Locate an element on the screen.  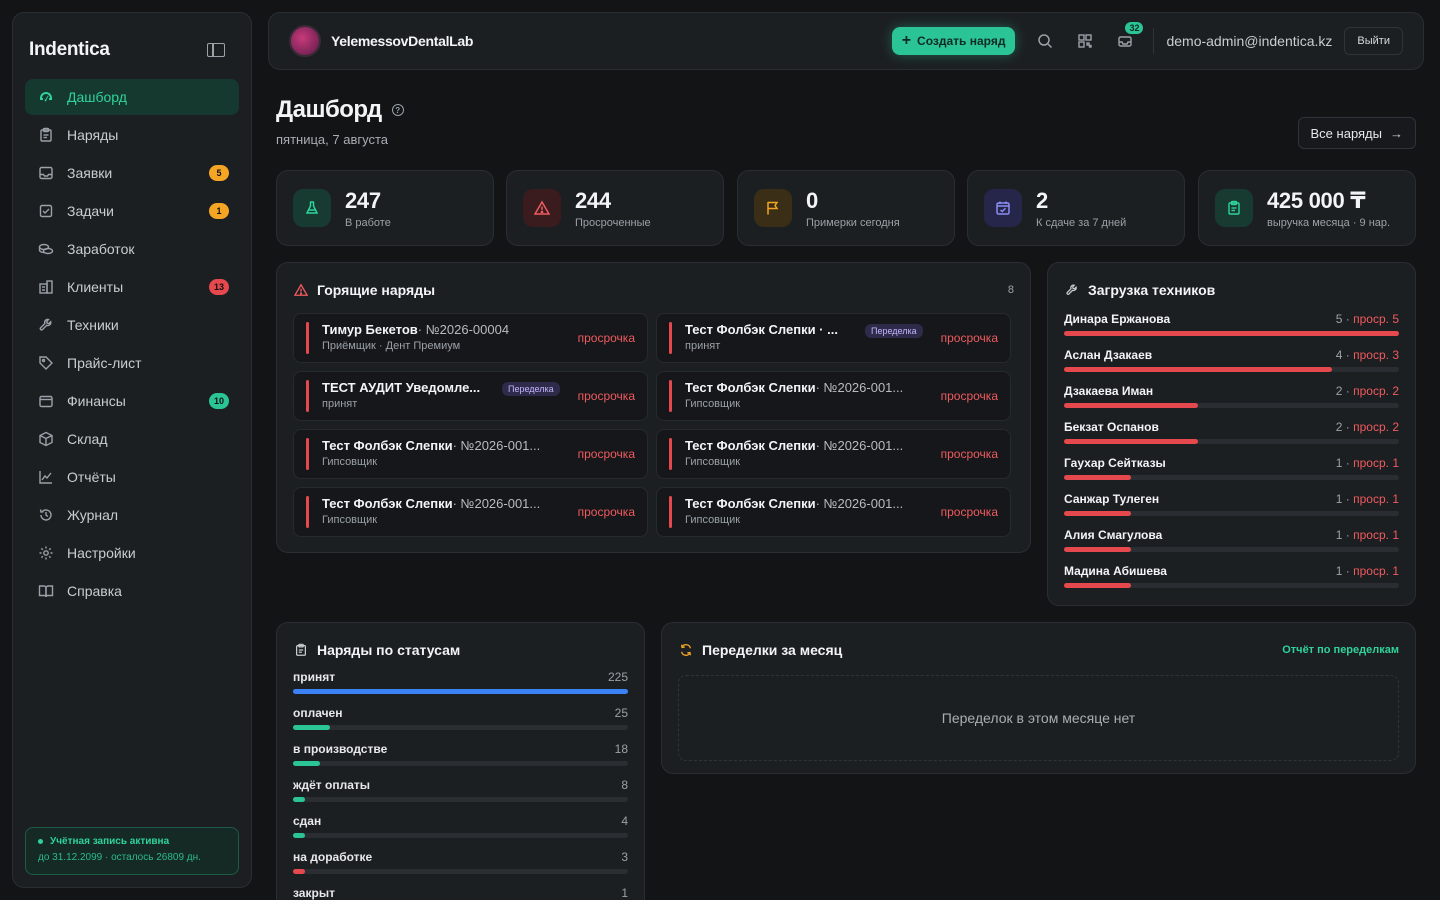
status-row: принят 225 is located at coordinates (460, 685).